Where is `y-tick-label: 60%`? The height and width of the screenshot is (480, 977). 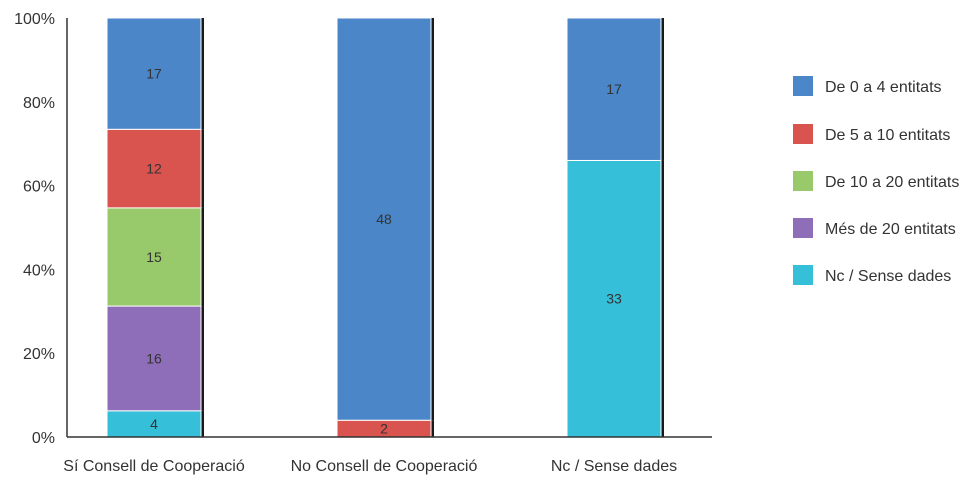
y-tick-label: 60% is located at coordinates (39, 187).